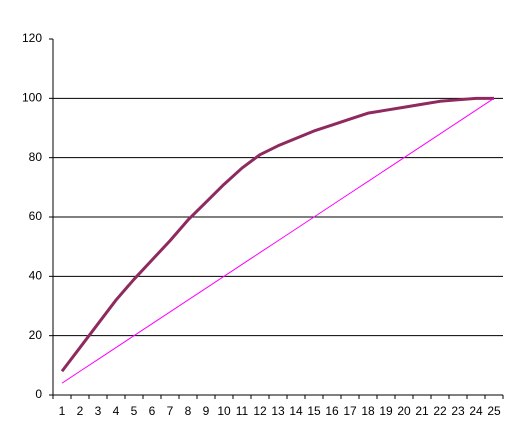 Image resolution: width=511 pixels, height=443 pixels. Describe the element at coordinates (32, 98) in the screenshot. I see `y-tick-label: 100` at that location.